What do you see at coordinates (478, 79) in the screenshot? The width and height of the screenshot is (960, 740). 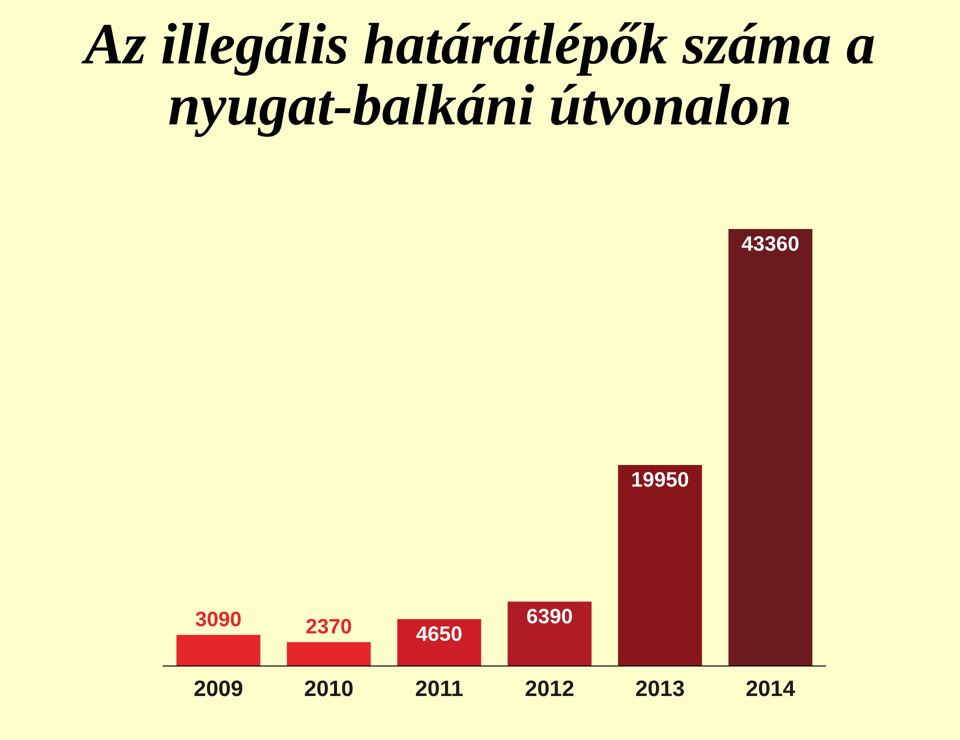 I see `chart-title: Az illegális határátlépők száma a nyugat-balkáni útvonalon` at bounding box center [478, 79].